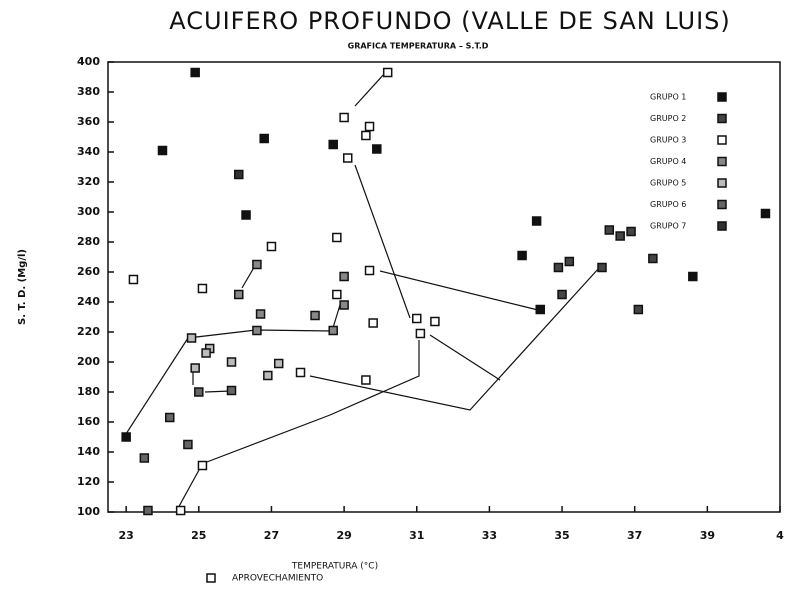 This screenshot has width=785, height=593. I want to click on y-tick-label: 220, so click(88, 331).